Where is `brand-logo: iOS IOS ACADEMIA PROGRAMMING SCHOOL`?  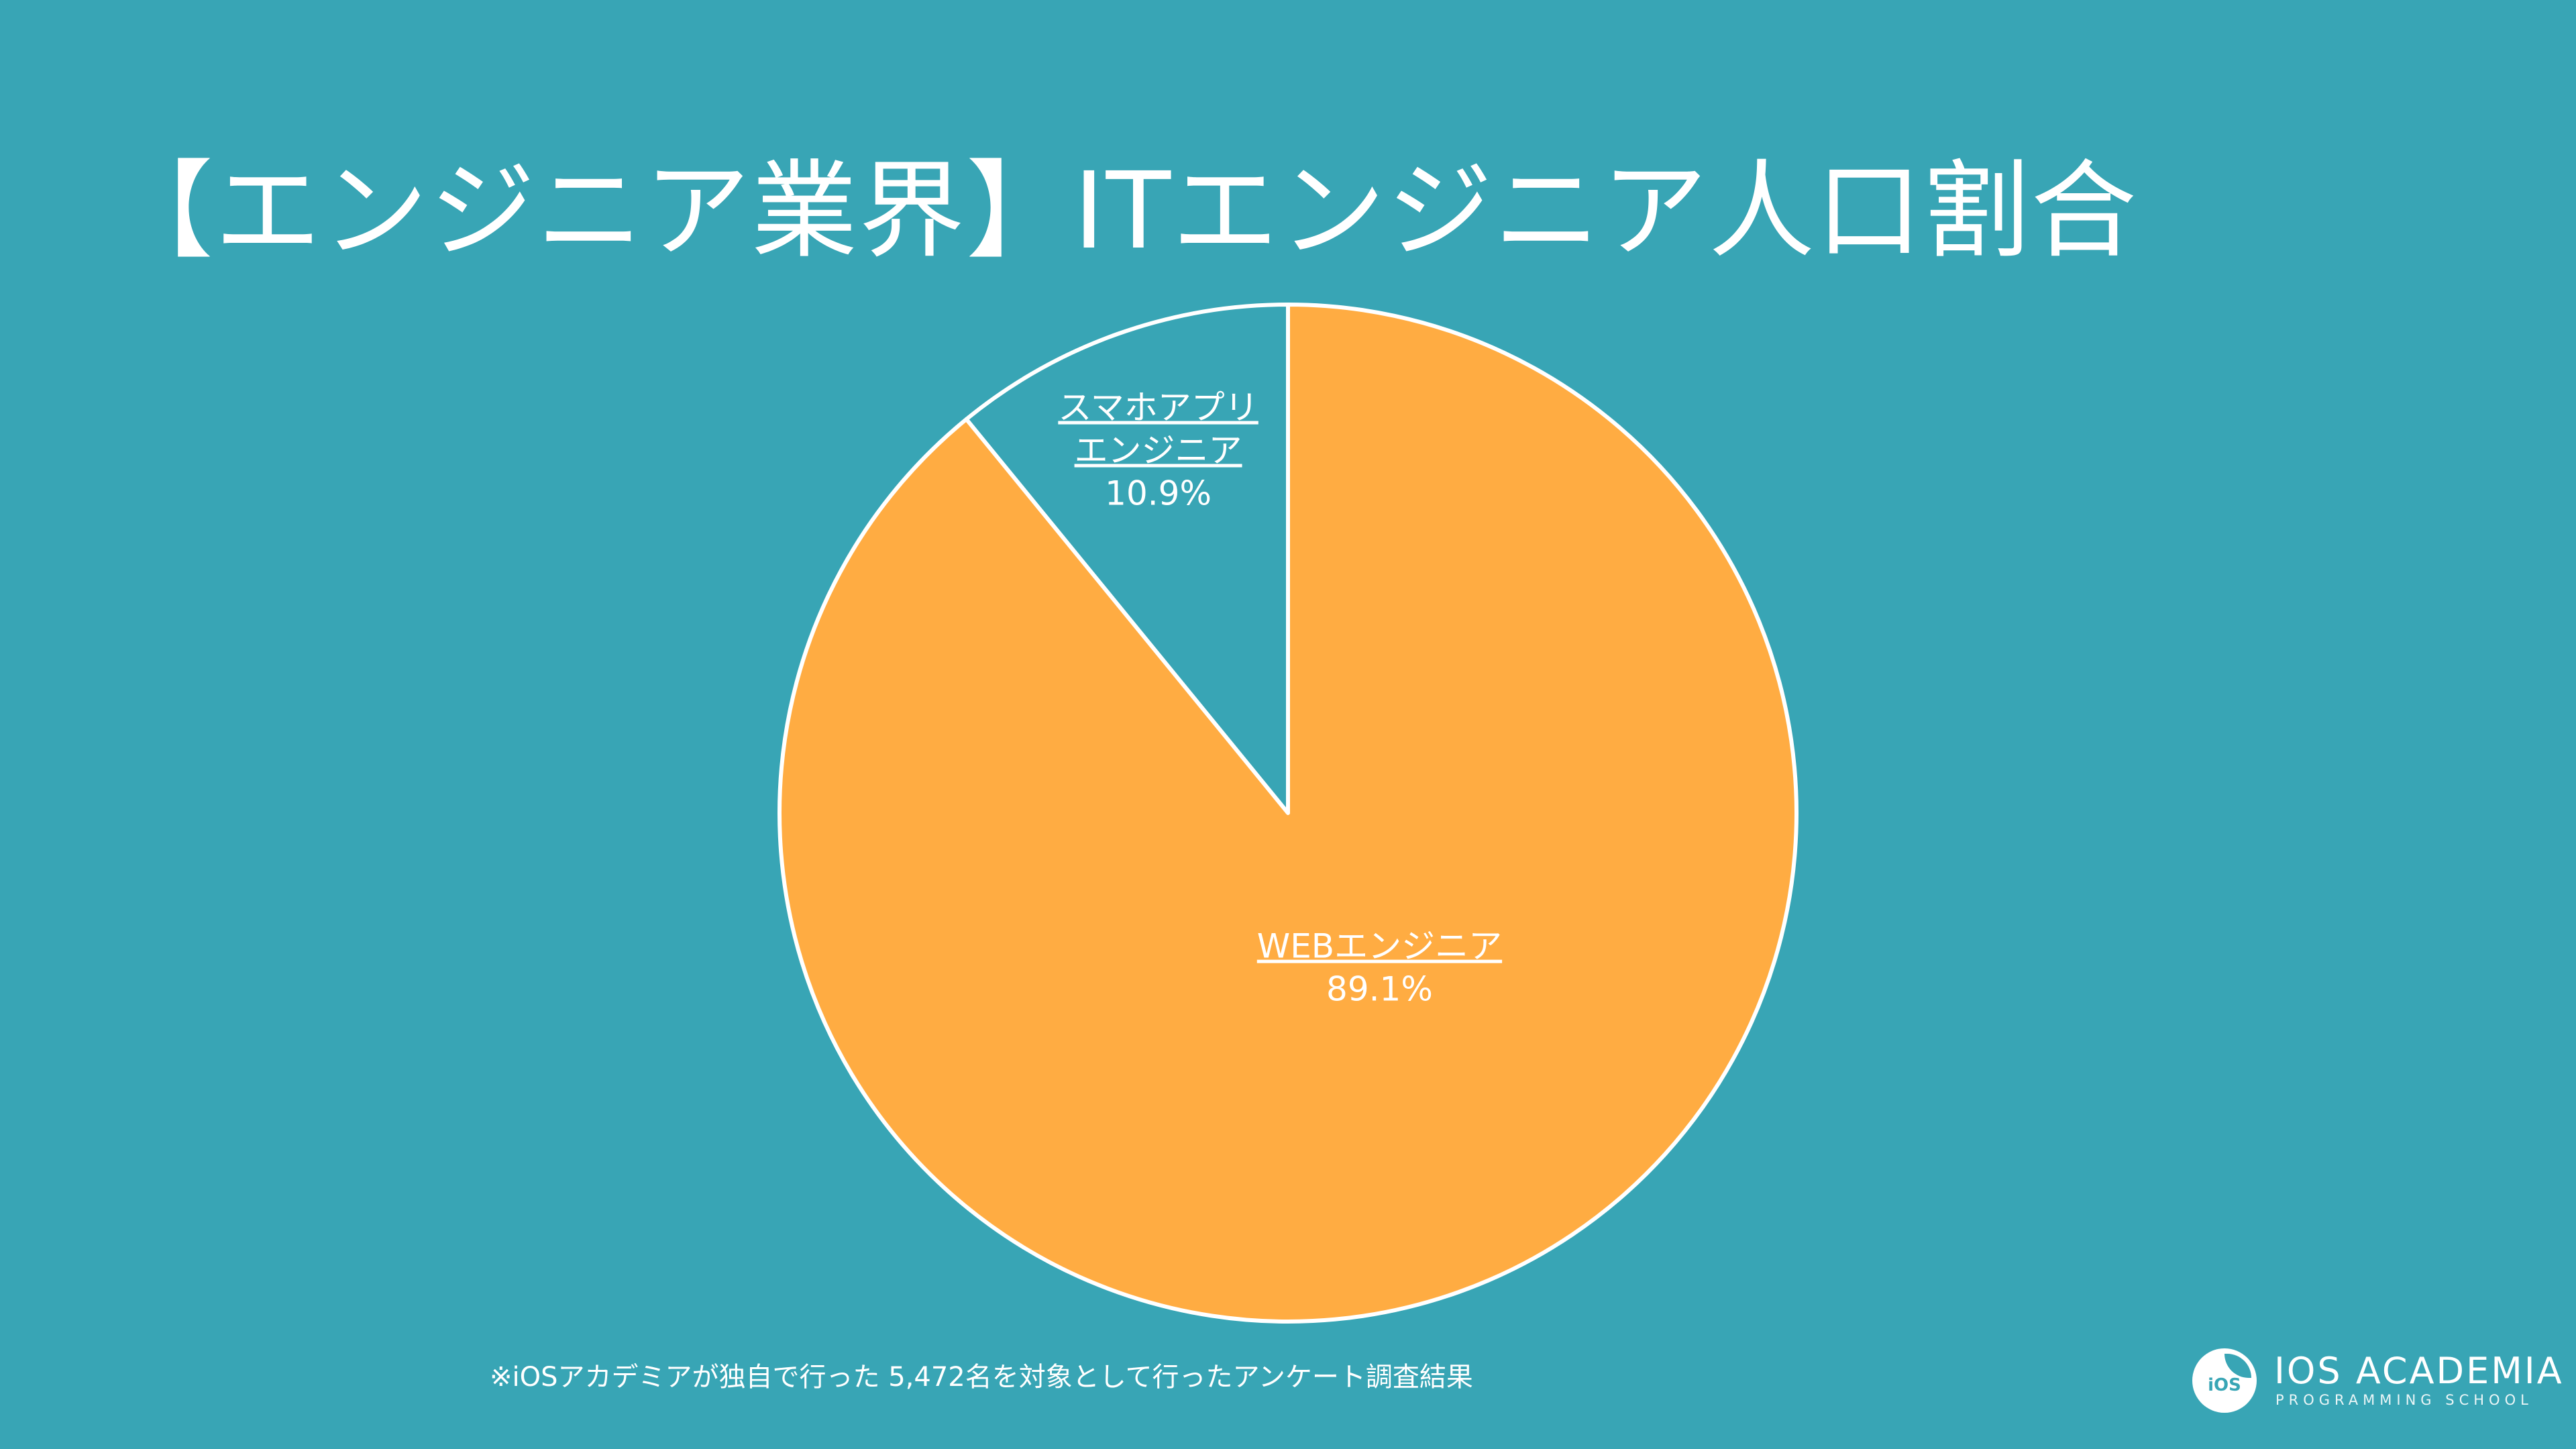
brand-logo: iOS IOS ACADEMIA PROGRAMMING SCHOOL is located at coordinates (2377, 1380).